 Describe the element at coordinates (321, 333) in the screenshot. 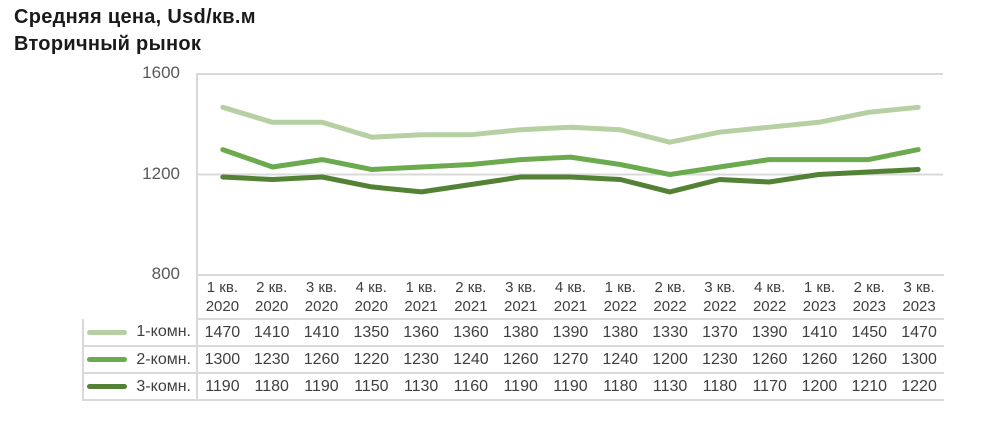

I see `value-cell: 1410` at that location.